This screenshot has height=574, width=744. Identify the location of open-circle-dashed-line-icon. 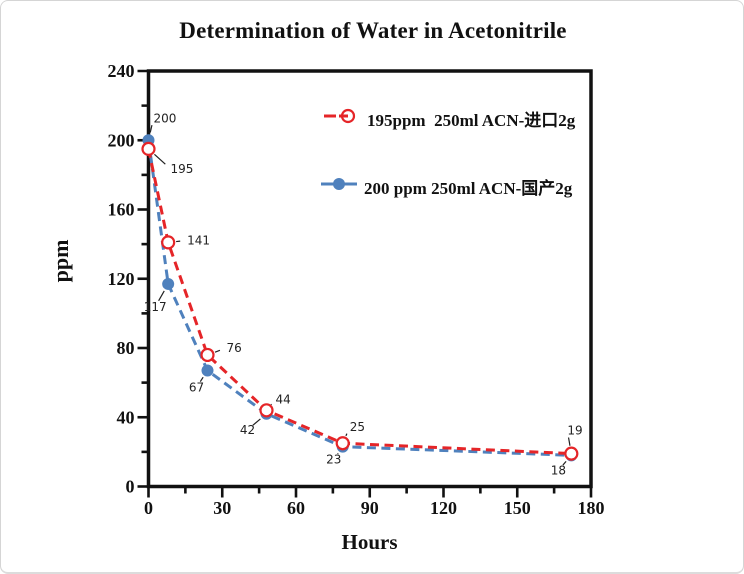
(343, 118).